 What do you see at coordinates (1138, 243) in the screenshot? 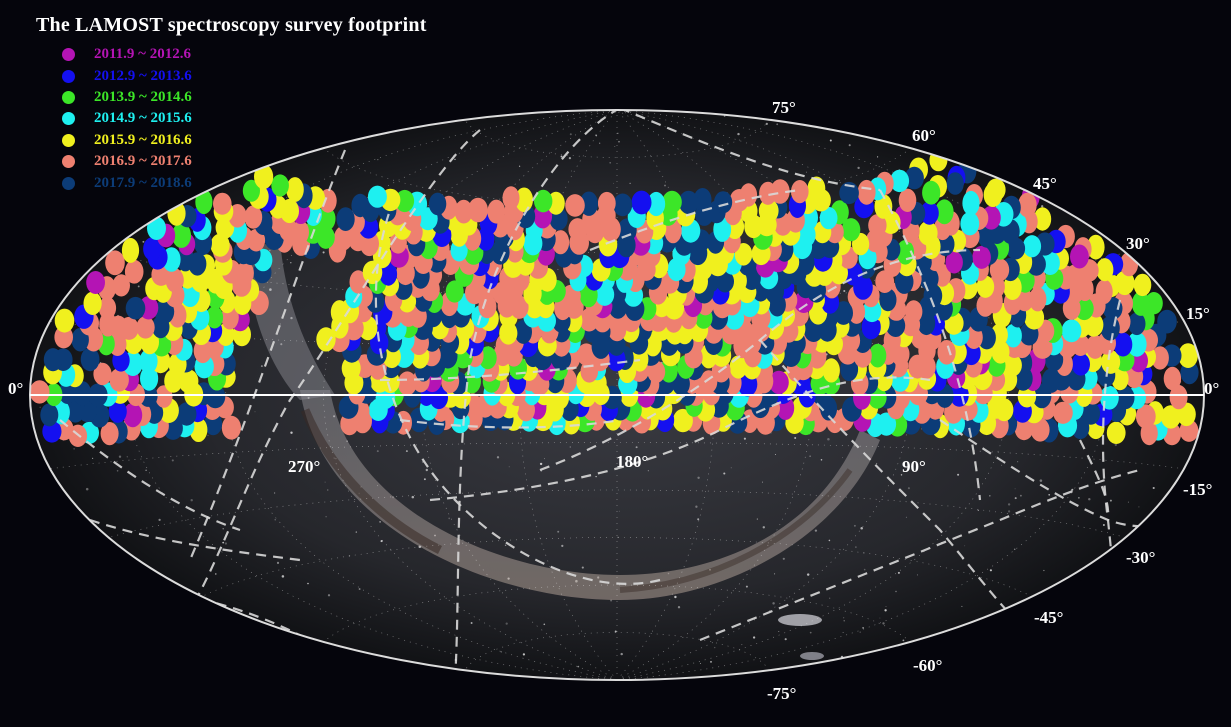
I see `dec-label-30: 30°` at bounding box center [1138, 243].